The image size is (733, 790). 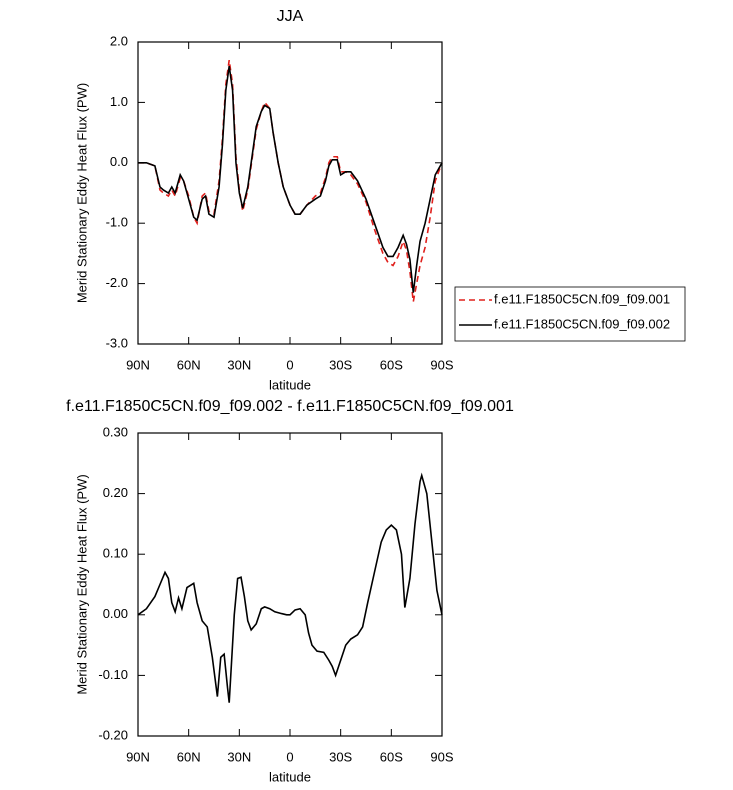 I want to click on y-tick-label: 0.20, so click(x=115, y=492).